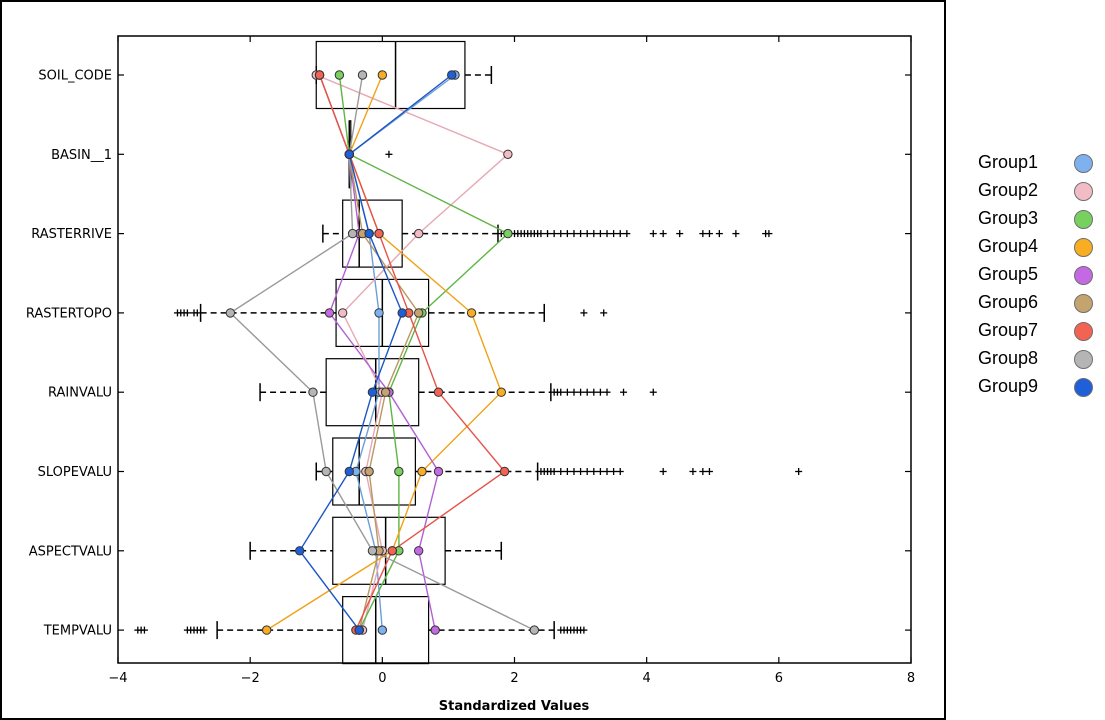 This screenshot has height=720, width=1105. I want to click on y-tick-label: RASTERRIVE, so click(71, 234).